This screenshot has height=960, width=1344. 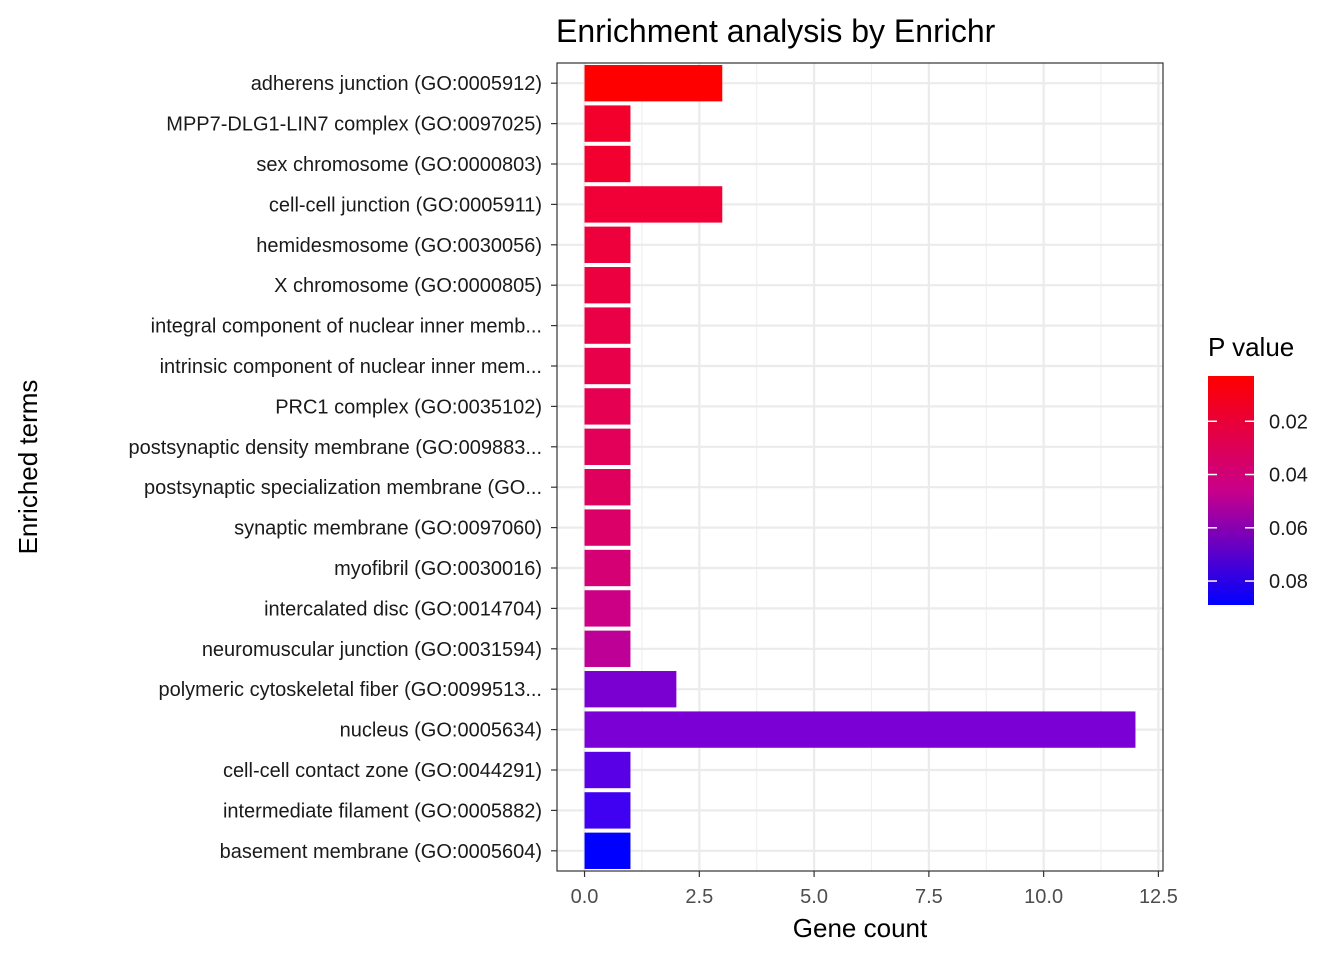 I want to click on legend-tick-label: 0.08, so click(x=1288, y=582).